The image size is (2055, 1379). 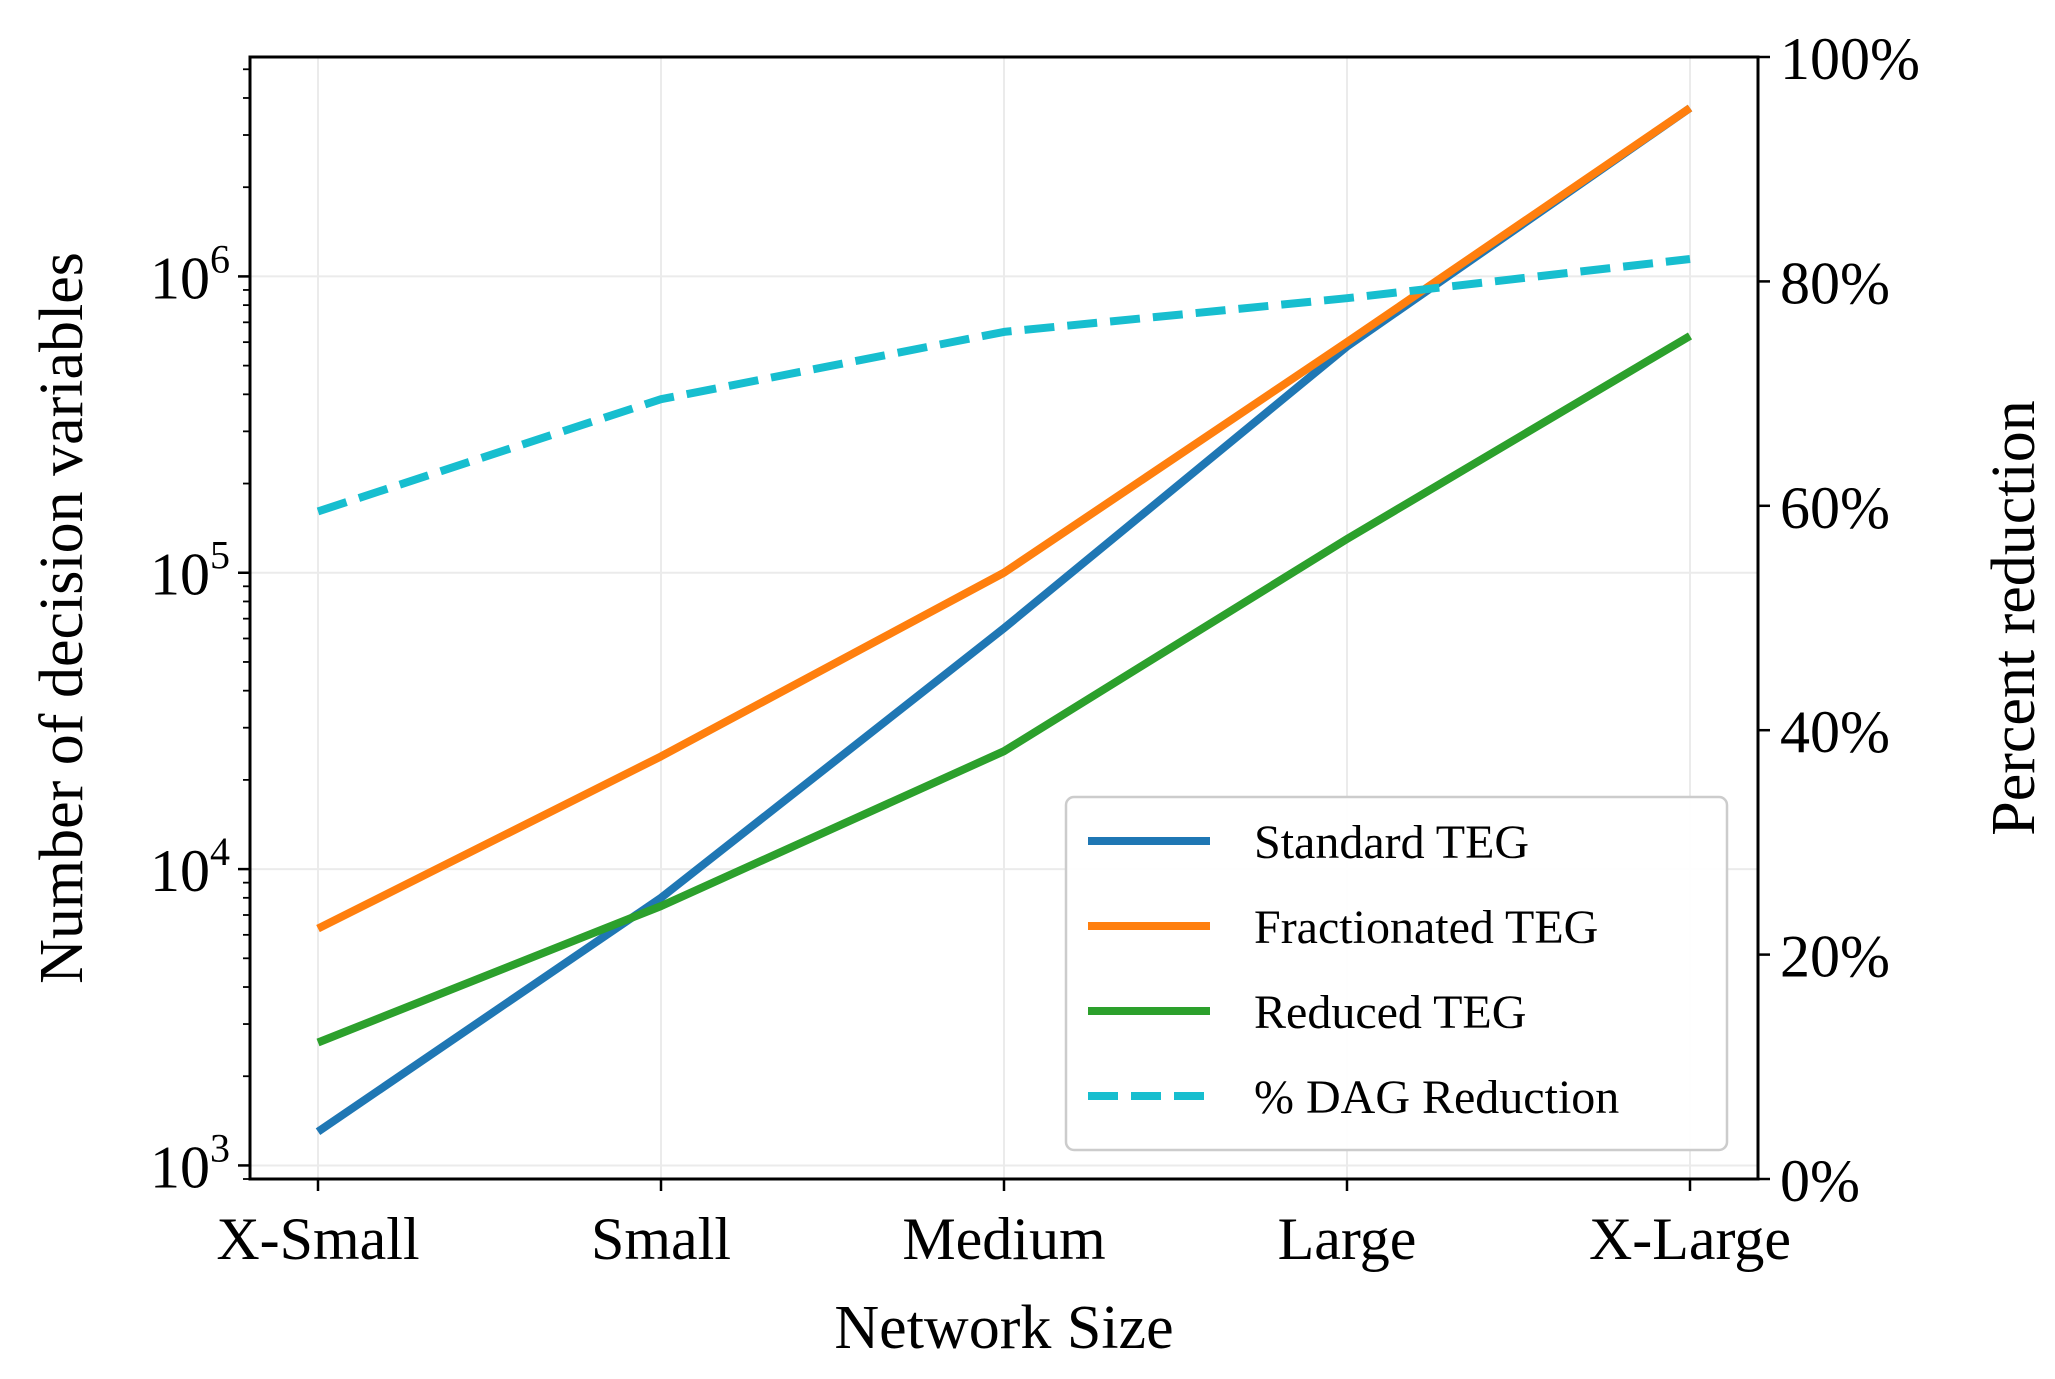 I want to click on y2-tick-label: 100%, so click(x=1850, y=59).